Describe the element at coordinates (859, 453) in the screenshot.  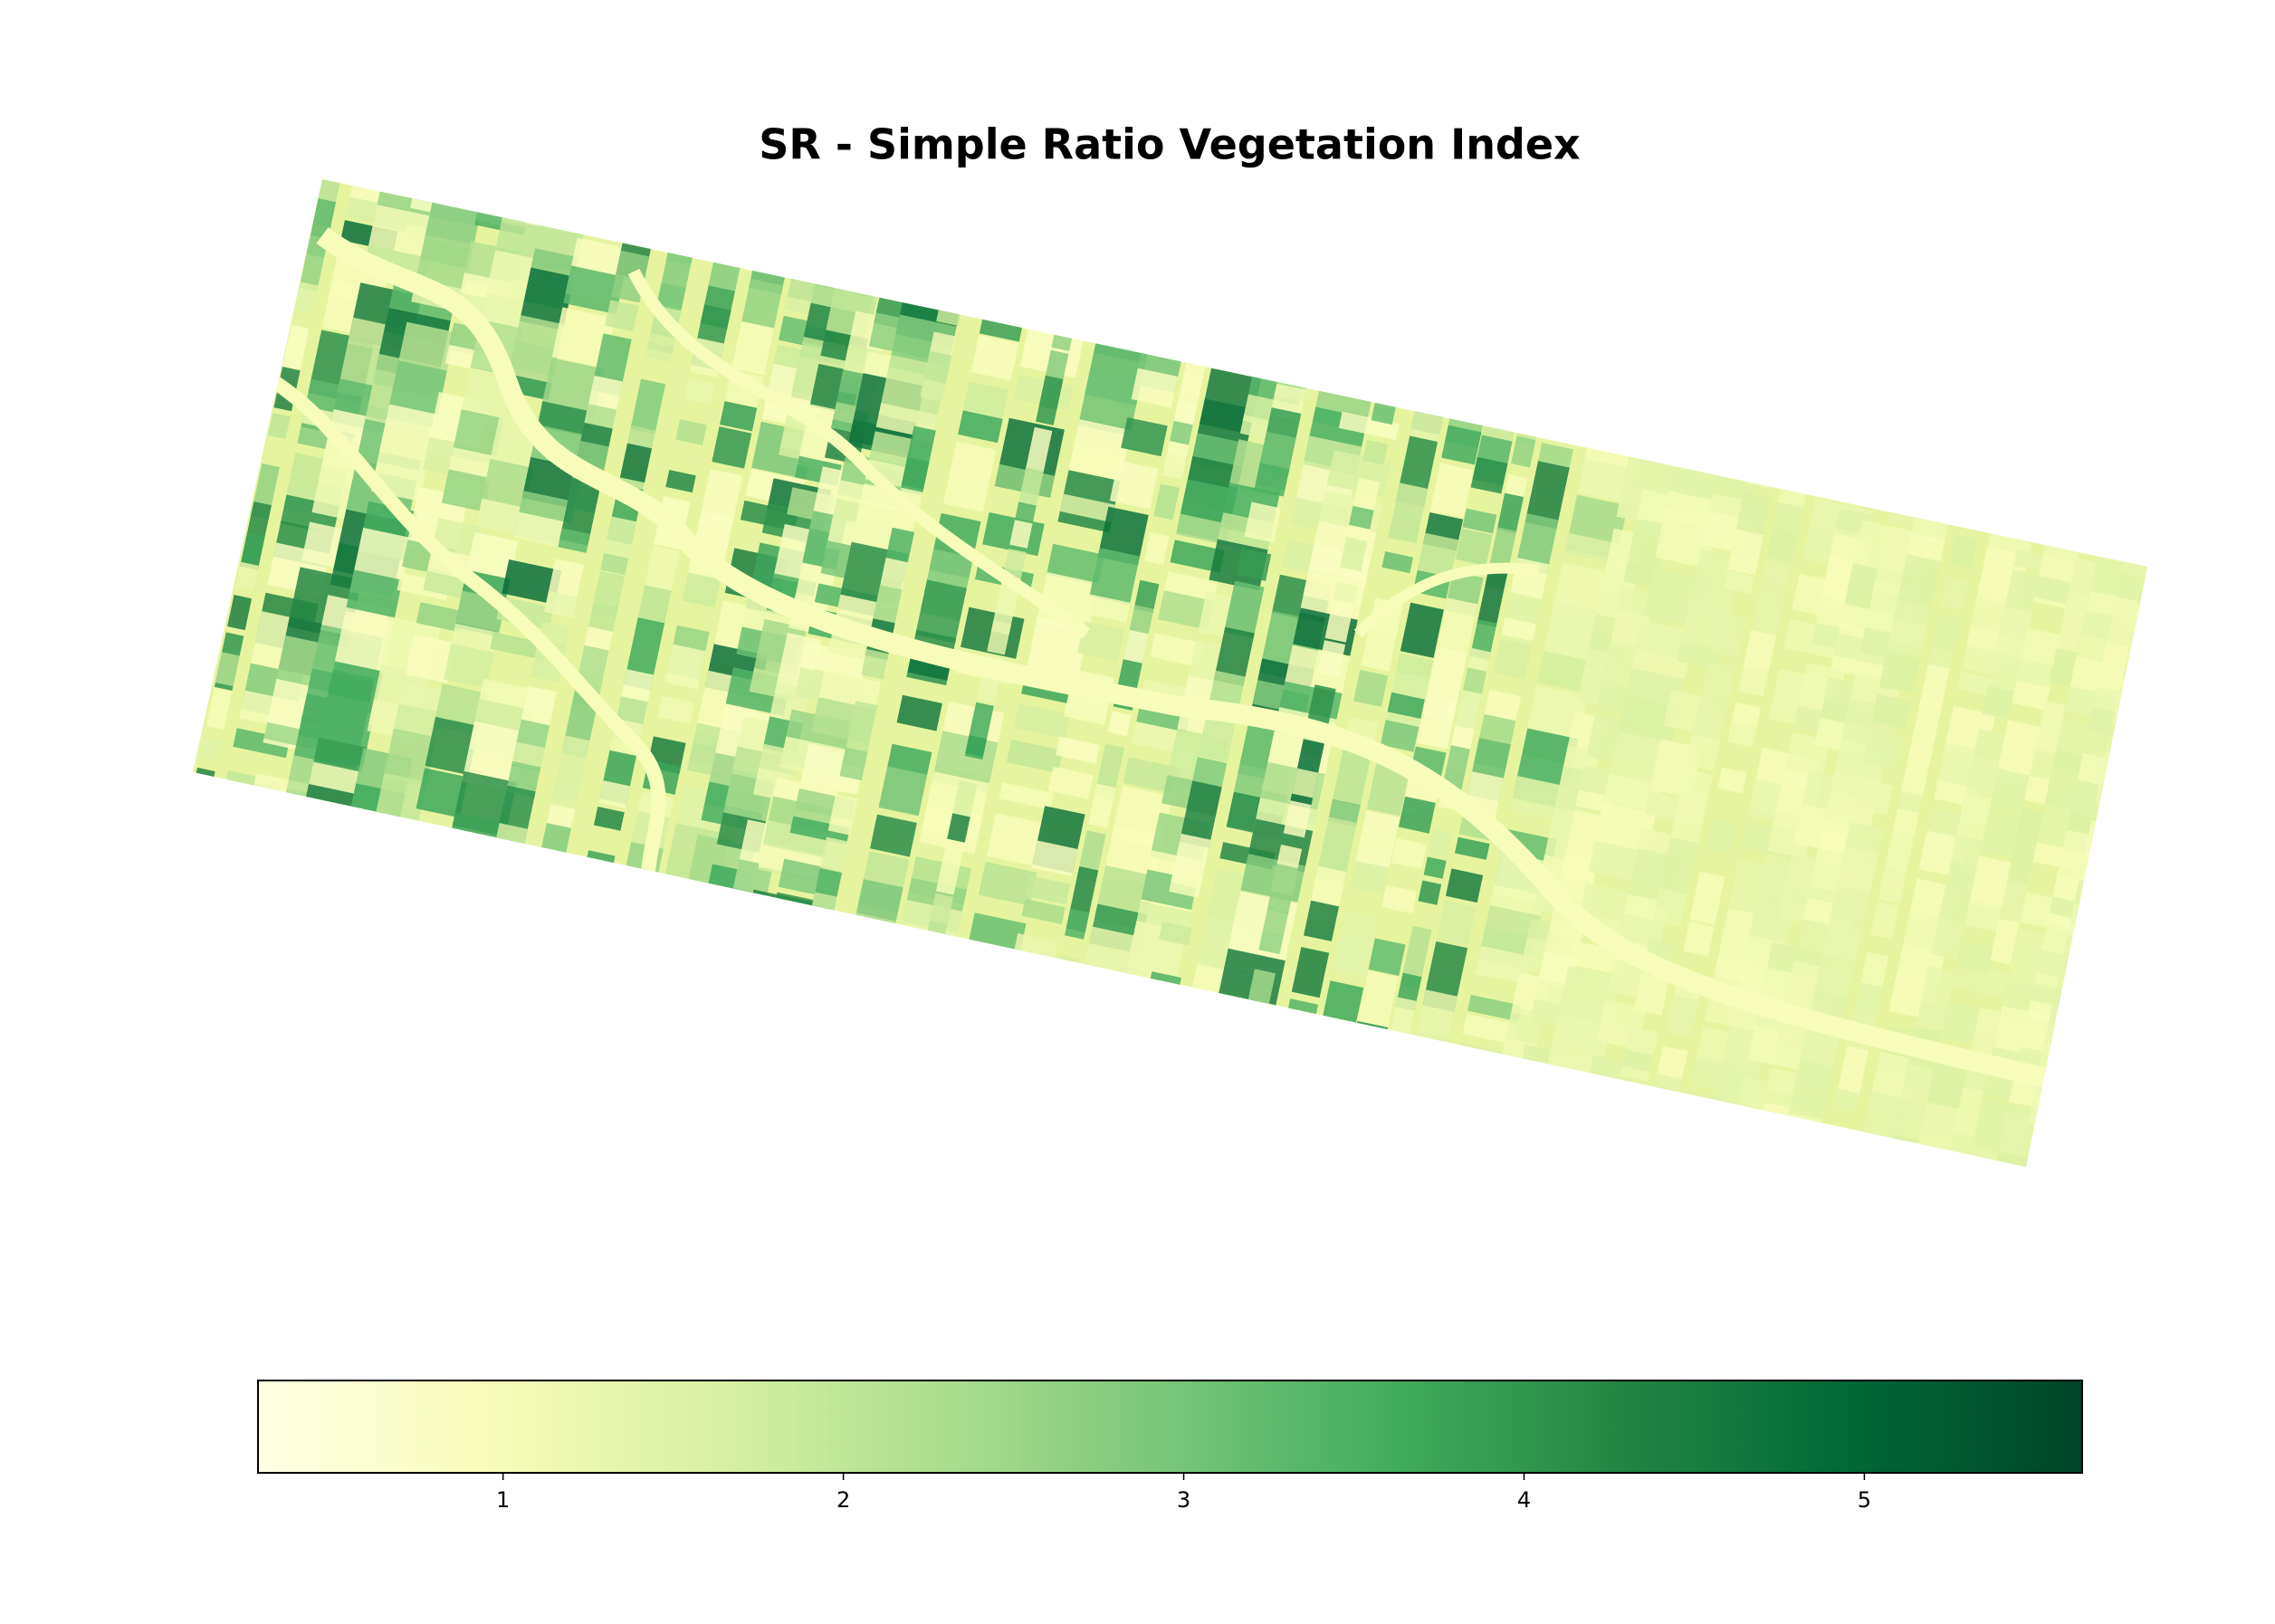
I see `river` at that location.